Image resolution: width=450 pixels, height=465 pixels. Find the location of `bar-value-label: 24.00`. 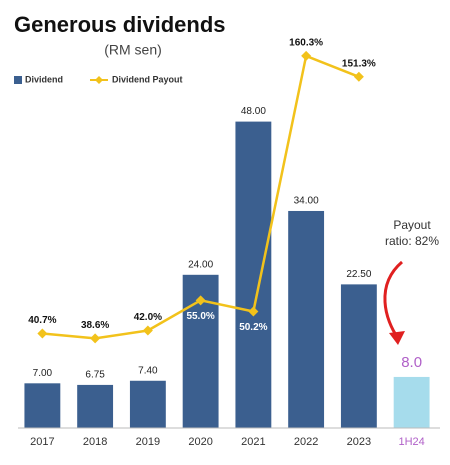

bar-value-label: 24.00 is located at coordinates (200, 264).